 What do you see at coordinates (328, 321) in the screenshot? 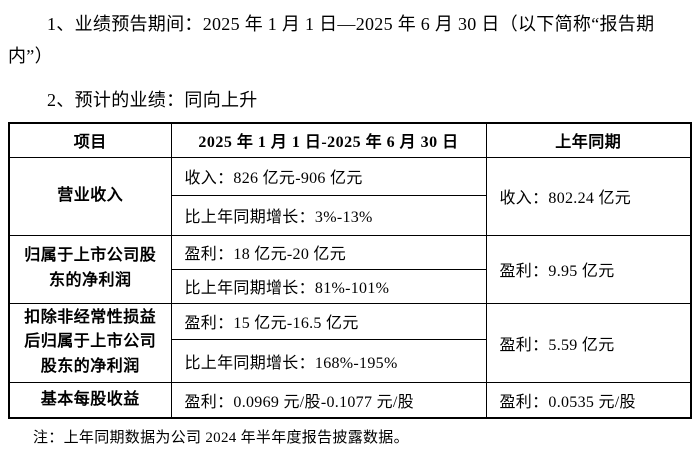
I see `deducted-profit-current-range: 盈利：15 亿元-16.5 亿元` at bounding box center [328, 321].